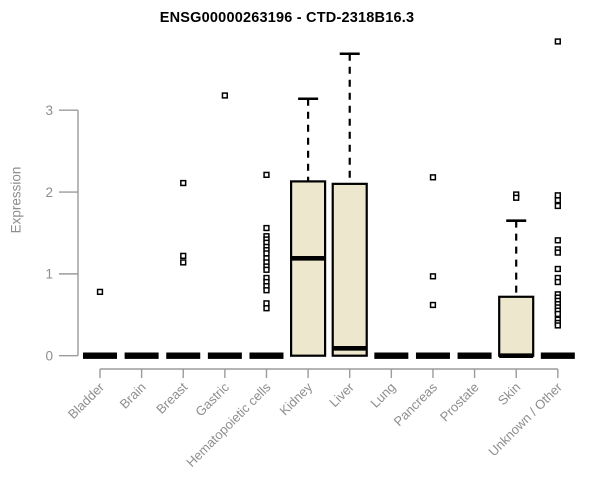  I want to click on x-category-label-brain: Brain, so click(133, 396).